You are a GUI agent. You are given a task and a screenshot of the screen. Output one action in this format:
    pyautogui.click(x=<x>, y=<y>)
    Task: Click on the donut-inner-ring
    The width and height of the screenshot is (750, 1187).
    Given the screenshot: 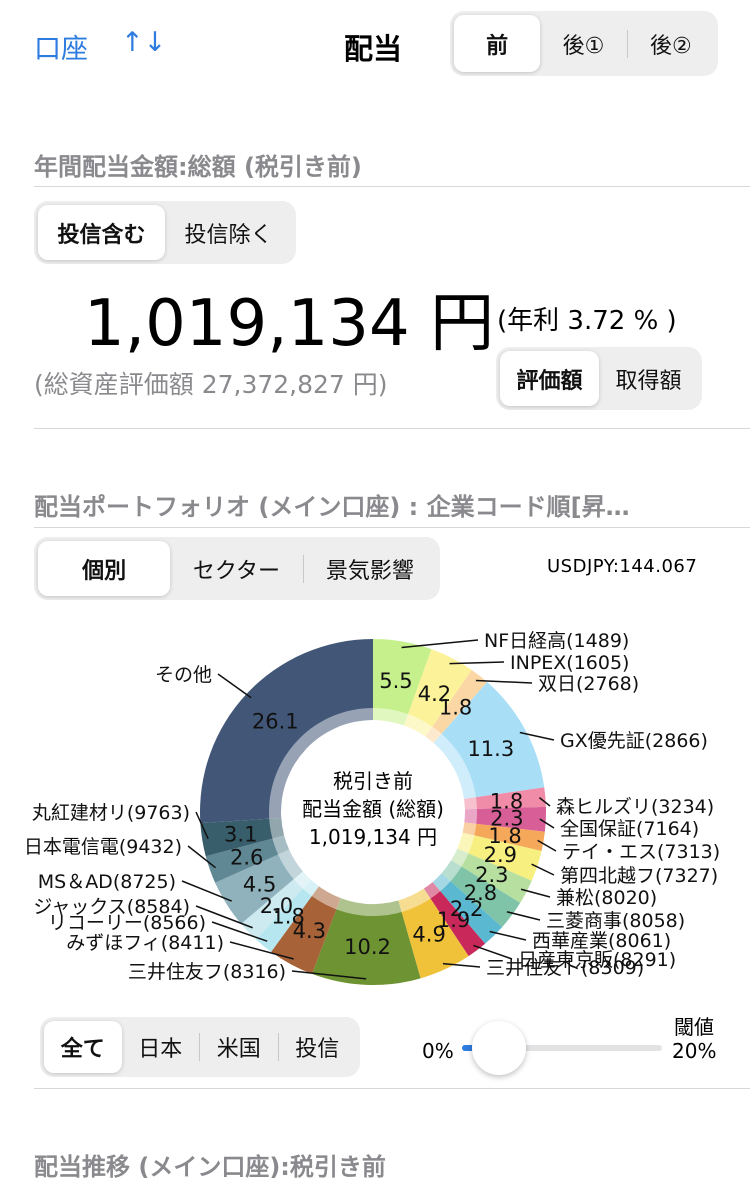 What is the action you would take?
    pyautogui.click(x=373, y=812)
    